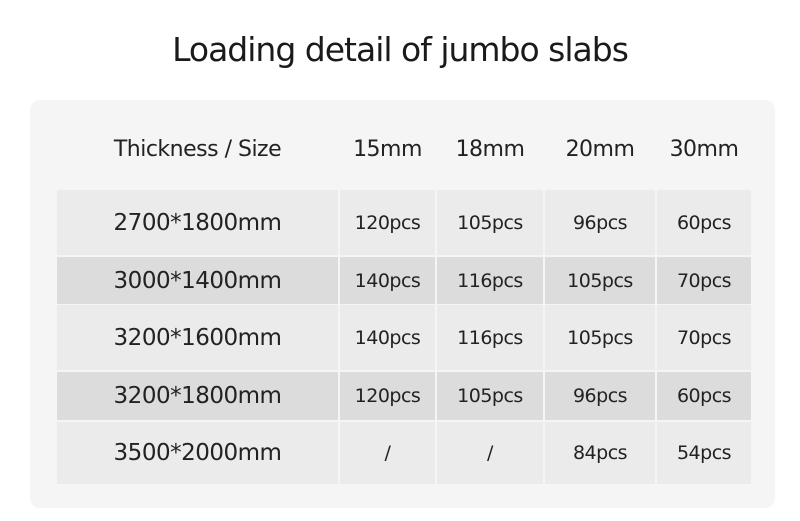 Image resolution: width=800 pixels, height=521 pixels. Describe the element at coordinates (197, 149) in the screenshot. I see `header-thickness-size: Thickness / Size` at that location.